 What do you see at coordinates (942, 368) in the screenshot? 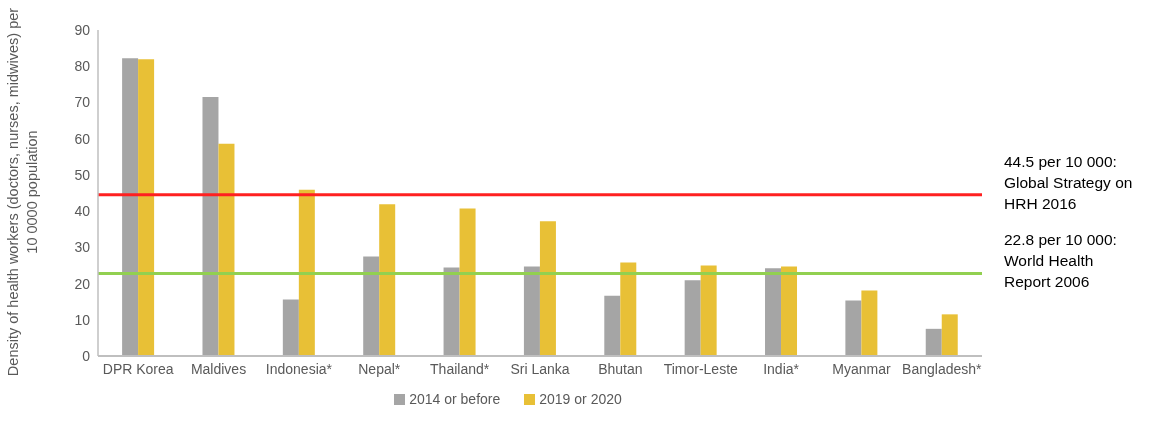
I see `x-tick-label: Bangladesh*` at bounding box center [942, 368].